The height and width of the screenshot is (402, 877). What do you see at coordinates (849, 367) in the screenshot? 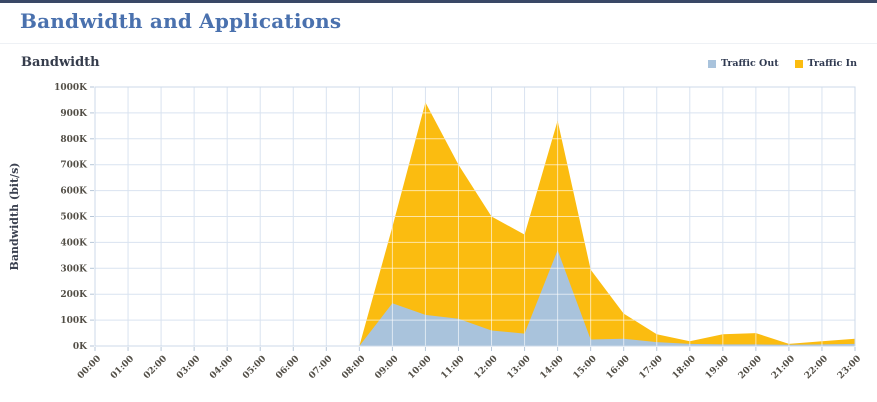
I see `x-tick-label: 23:00` at bounding box center [849, 367].